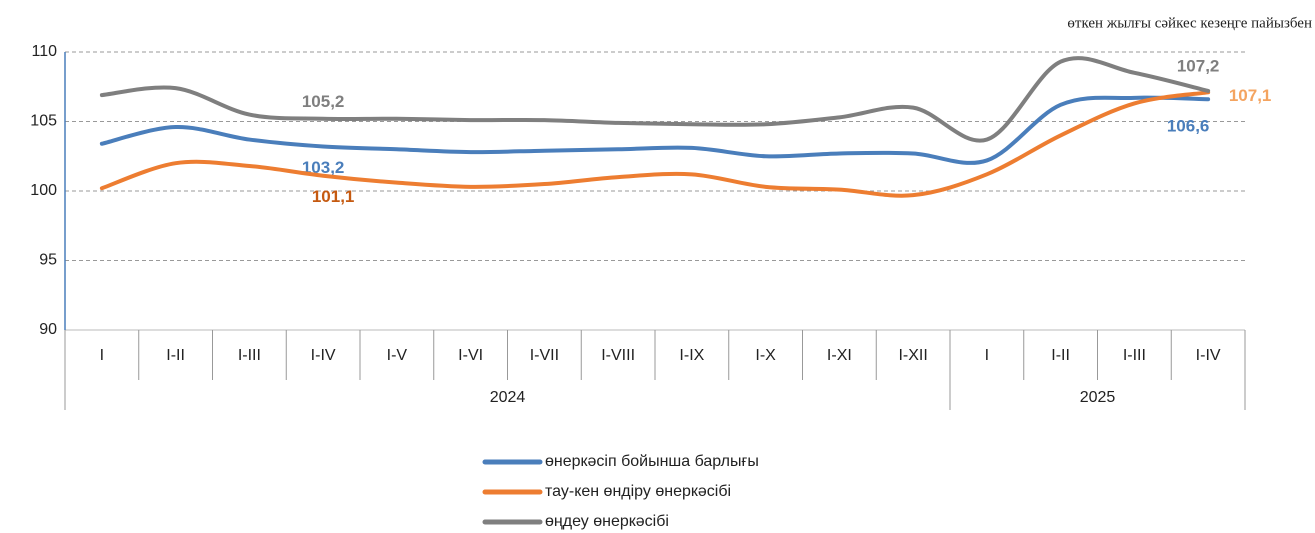  I want to click on group-label: 2025, so click(1098, 397).